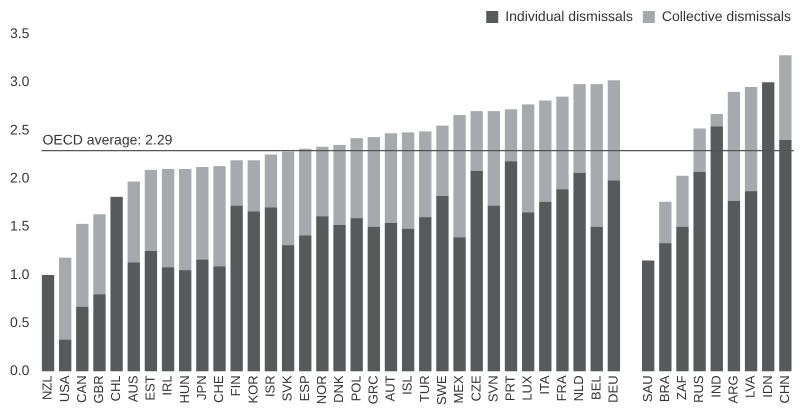 The width and height of the screenshot is (805, 409). I want to click on x-tick-label: IND, so click(716, 386).